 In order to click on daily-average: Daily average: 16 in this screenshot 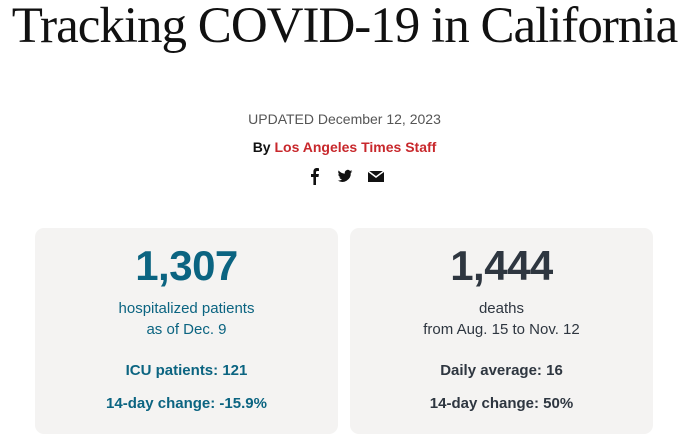, I will do `click(501, 370)`.